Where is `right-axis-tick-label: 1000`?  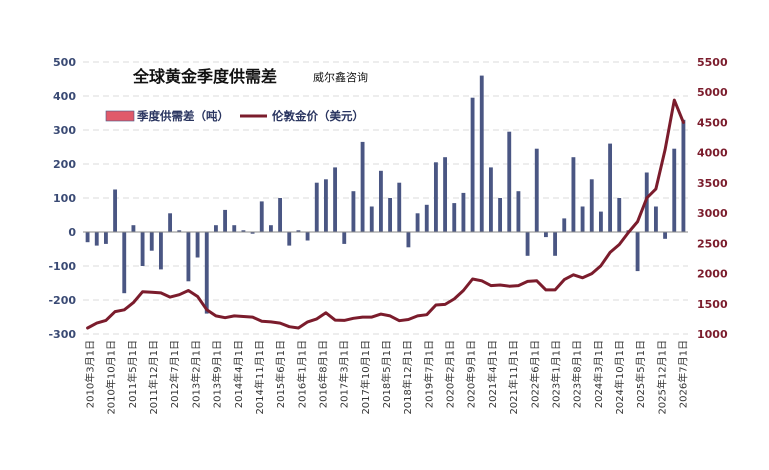
right-axis-tick-label: 1000 is located at coordinates (712, 334).